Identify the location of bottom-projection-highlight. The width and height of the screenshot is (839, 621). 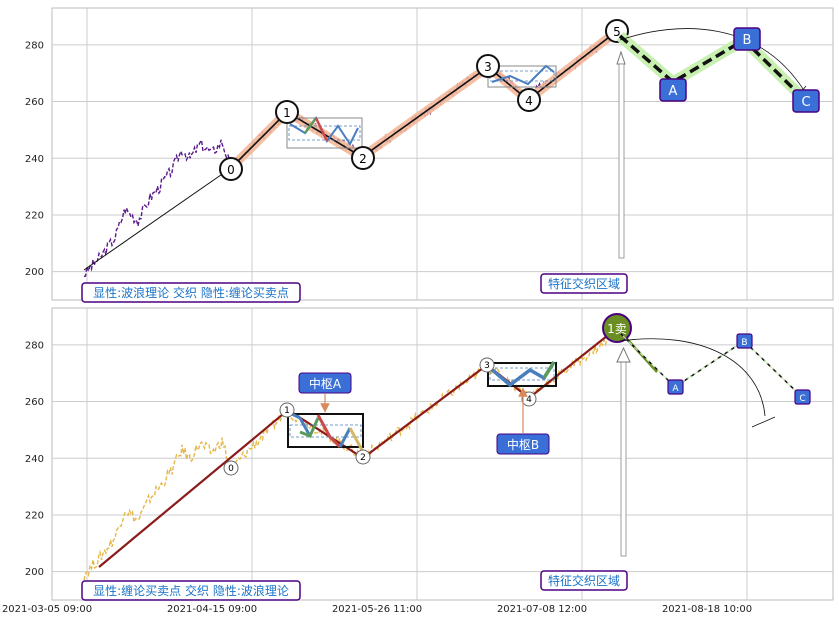
(711, 365).